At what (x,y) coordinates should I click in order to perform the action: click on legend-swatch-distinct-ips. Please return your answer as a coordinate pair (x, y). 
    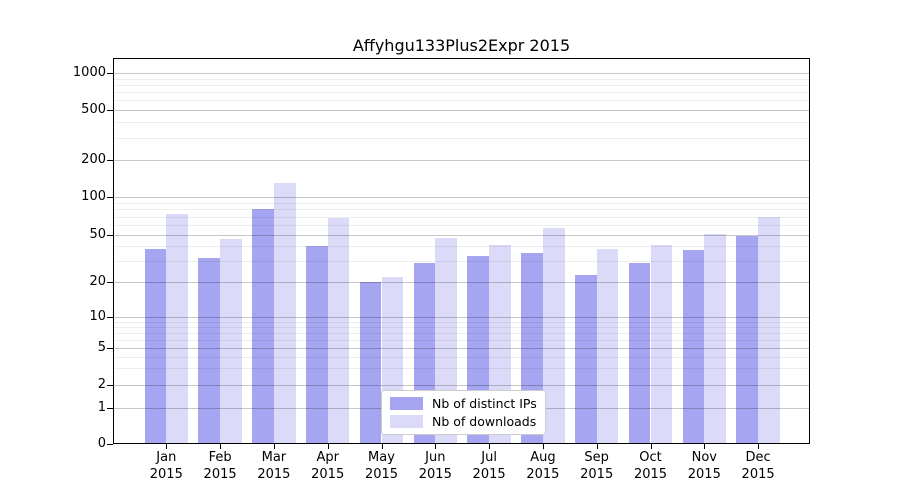
    Looking at the image, I should click on (406, 403).